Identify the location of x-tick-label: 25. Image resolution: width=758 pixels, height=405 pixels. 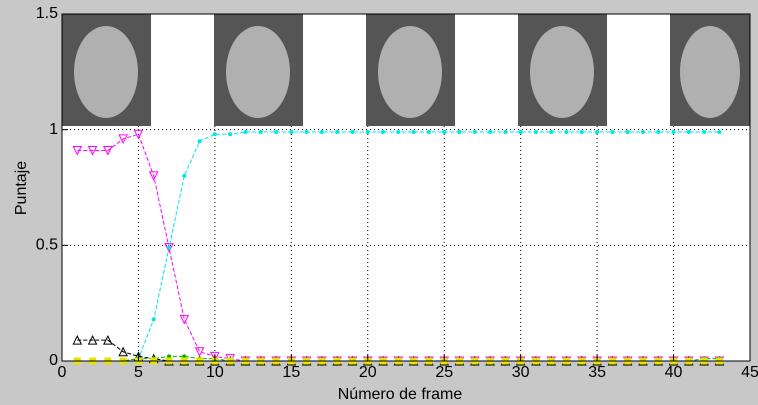
(444, 372).